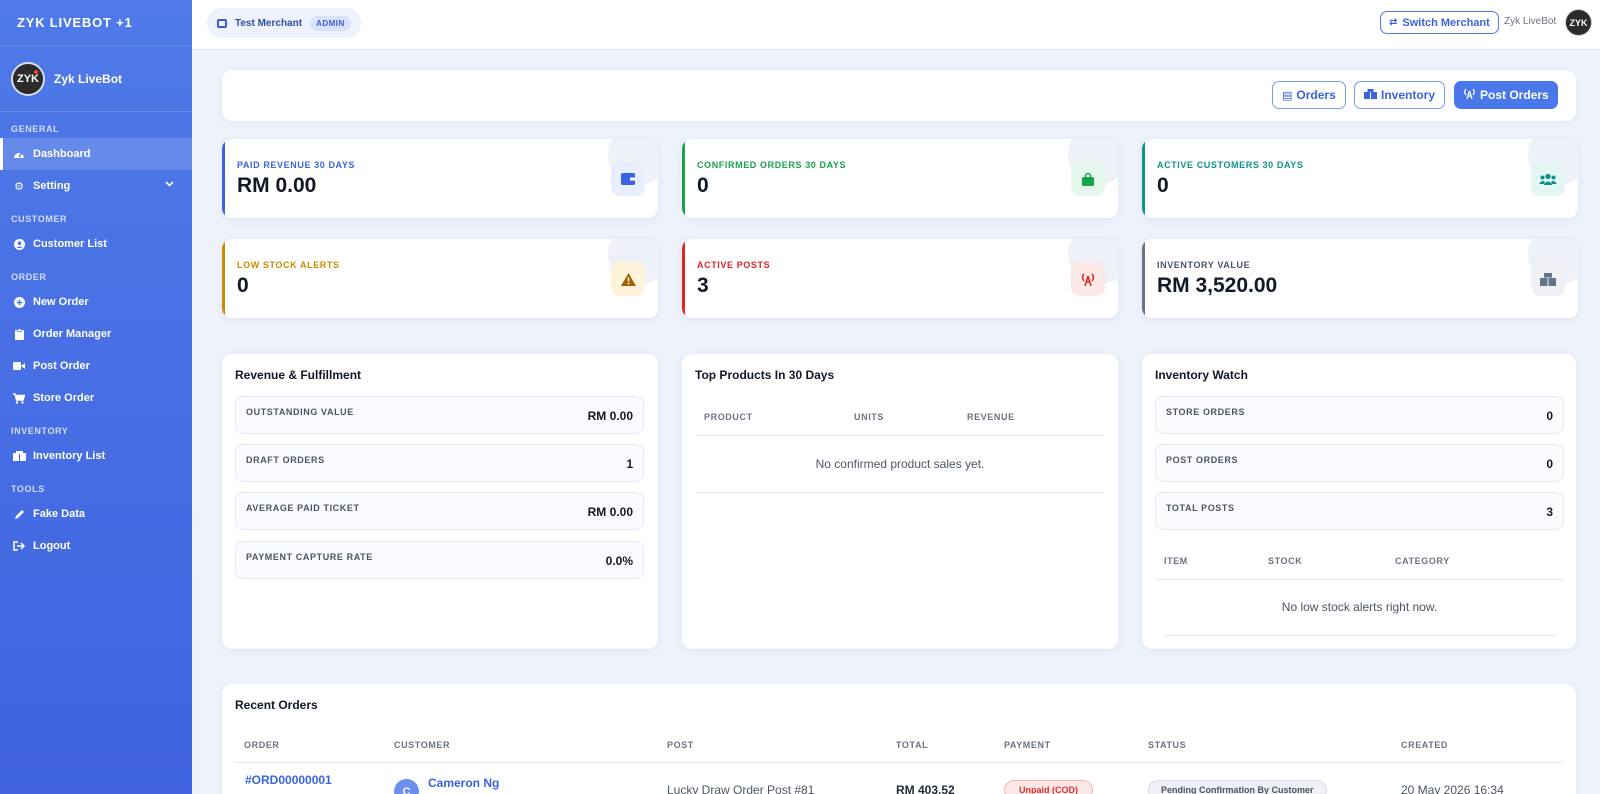 Image resolution: width=1600 pixels, height=794 pixels. What do you see at coordinates (222, 23) in the screenshot?
I see `store-icon` at bounding box center [222, 23].